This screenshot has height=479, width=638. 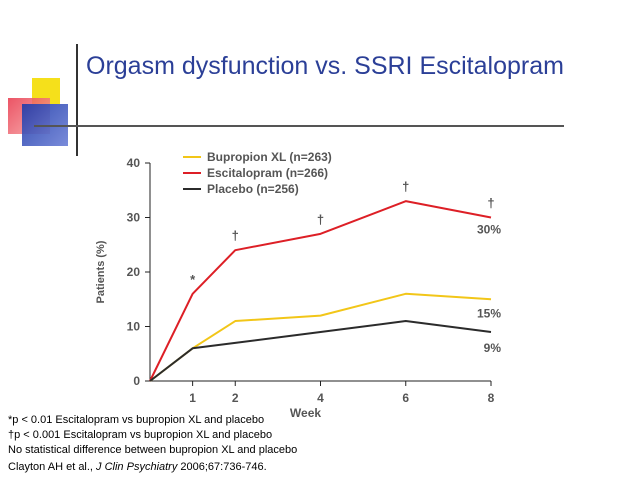 What do you see at coordinates (52, 467) in the screenshot?
I see `citation-authors: Clayton AH et al.,` at bounding box center [52, 467].